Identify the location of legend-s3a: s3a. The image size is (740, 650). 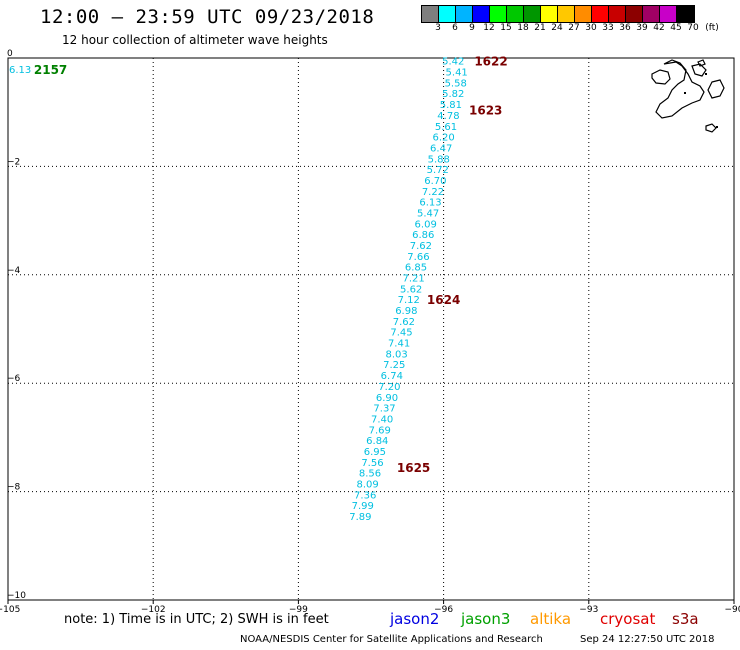
(685, 619).